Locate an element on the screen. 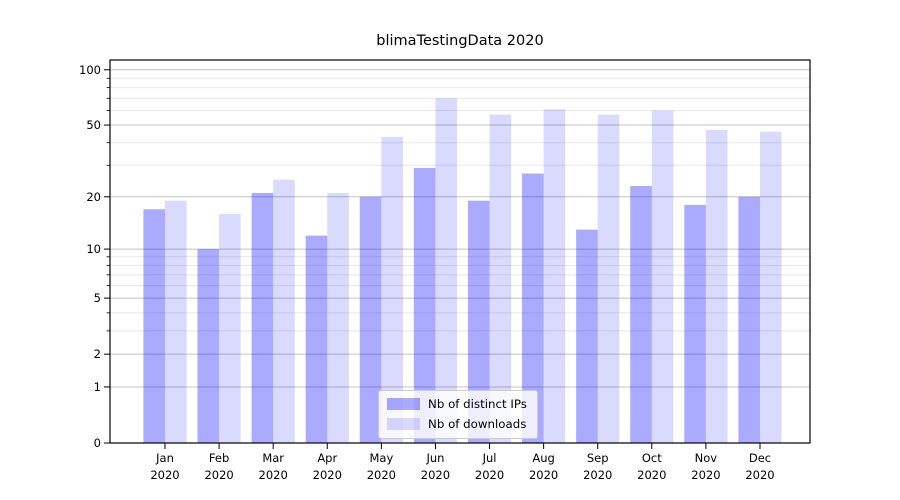 This screenshot has width=900, height=500. y-tick-label: 10 is located at coordinates (93, 249).